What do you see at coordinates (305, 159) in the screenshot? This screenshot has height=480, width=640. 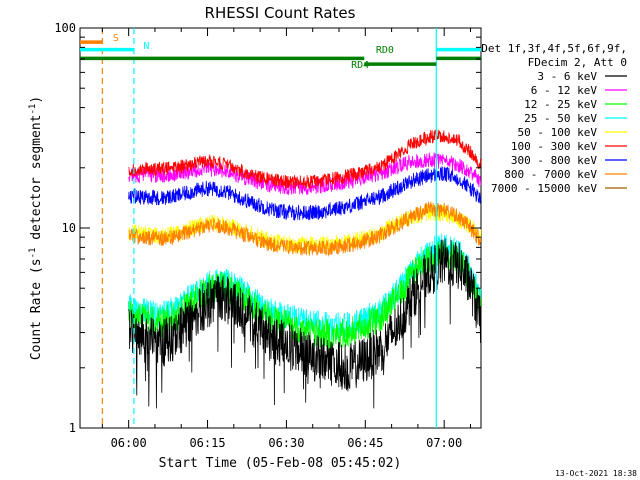 I see `series-curve-100-300-kev` at bounding box center [305, 159].